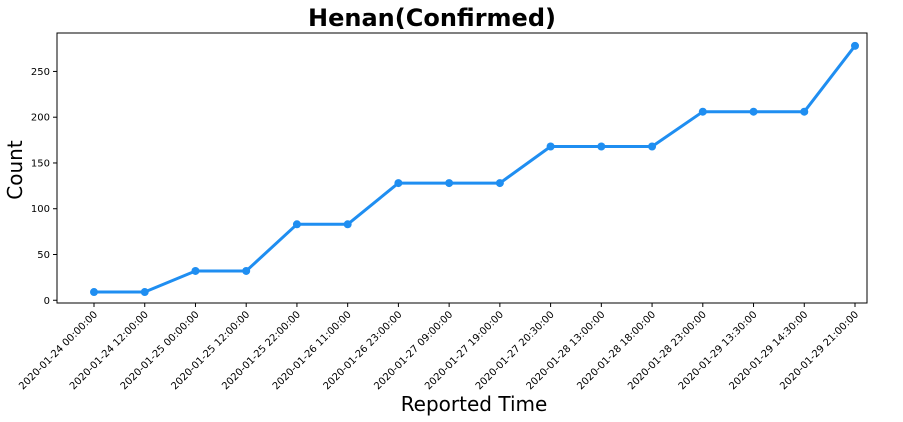 This screenshot has width=903, height=422. Describe the element at coordinates (40, 72) in the screenshot. I see `y-tick-label: 250` at that location.